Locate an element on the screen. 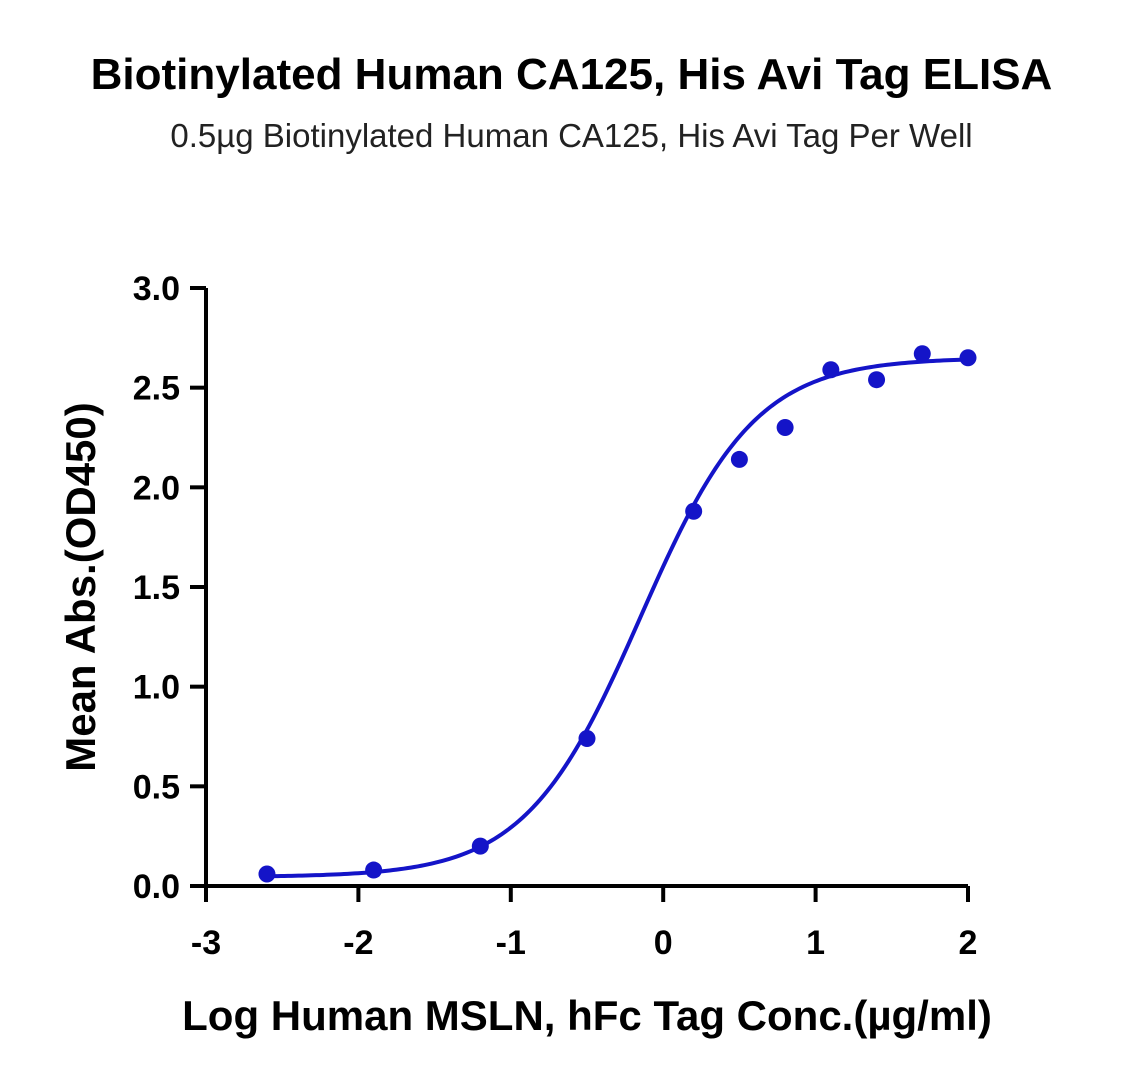 This screenshot has height=1086, width=1143. x-tick-label: -2 is located at coordinates (358, 943).